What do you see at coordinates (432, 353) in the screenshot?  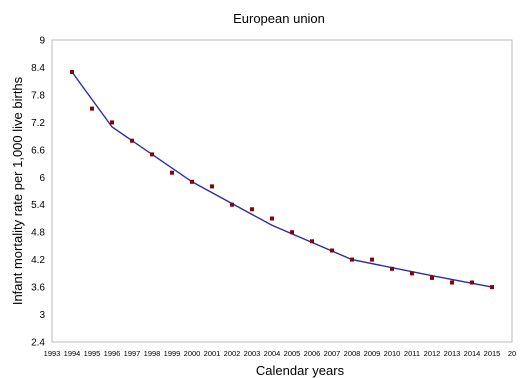 I see `x-tick-label: 2012` at bounding box center [432, 353].